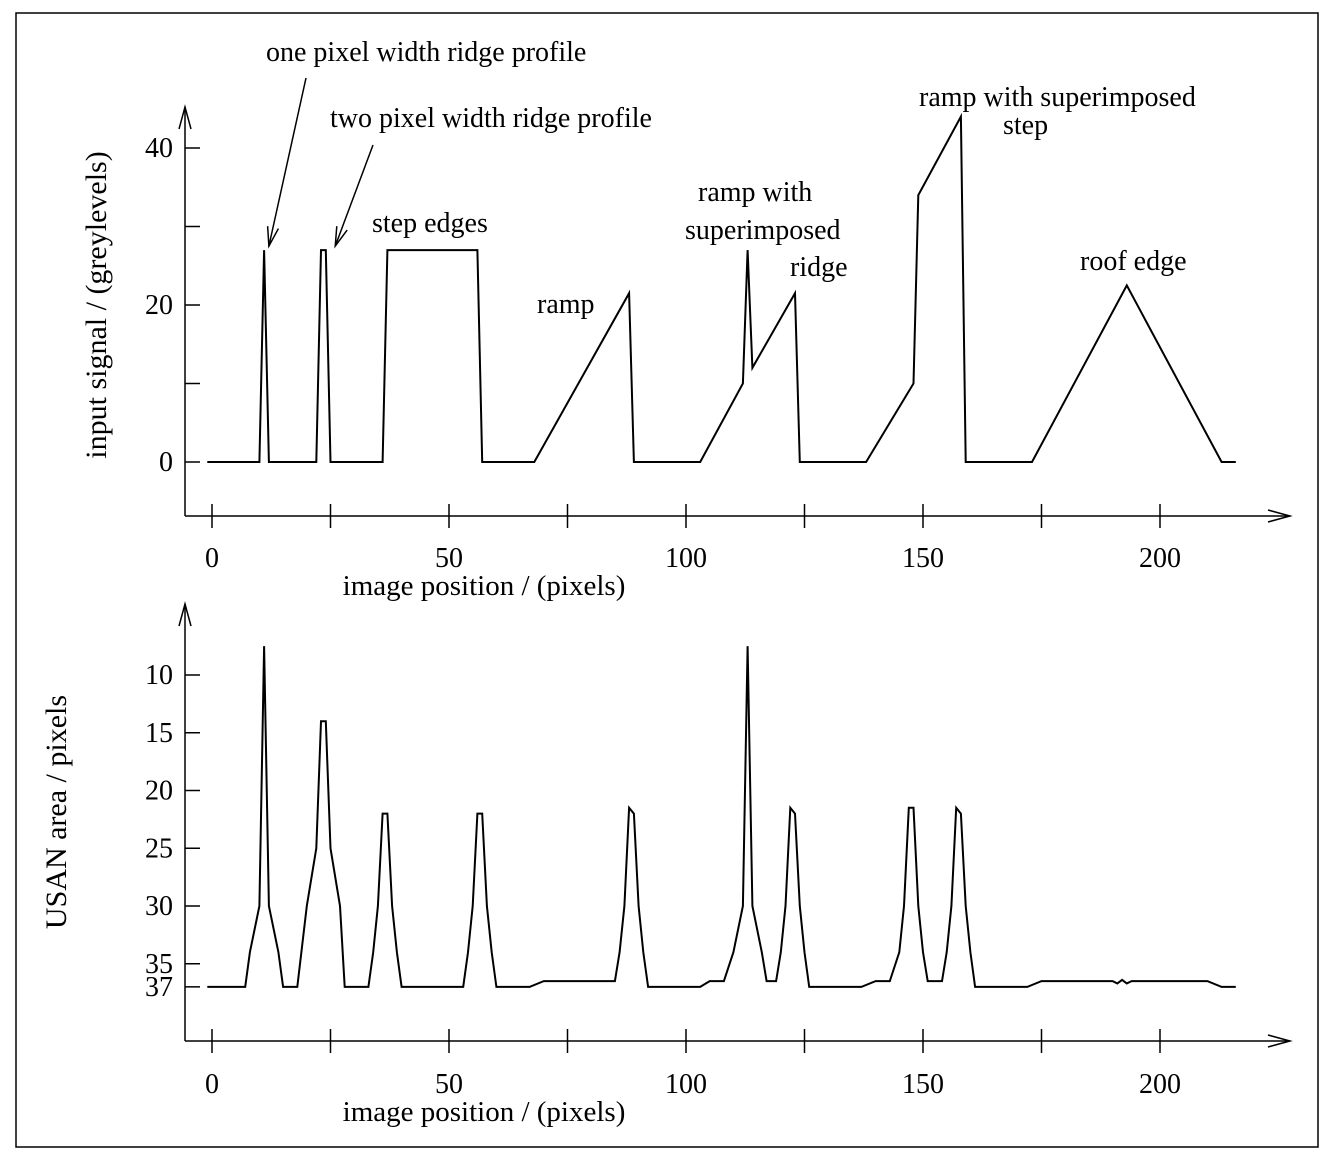 The height and width of the screenshot is (1160, 1332). I want to click on usan-area-x-tick-label: 0, so click(212, 1084).